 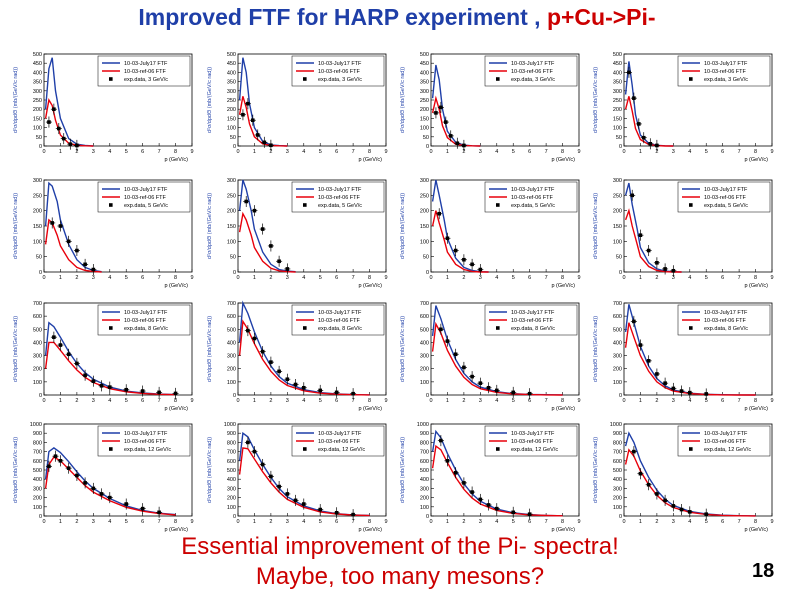 What do you see at coordinates (146, 80) in the screenshot?
I see `legend-label: exp.data, 3 GeV/c` at bounding box center [146, 80].